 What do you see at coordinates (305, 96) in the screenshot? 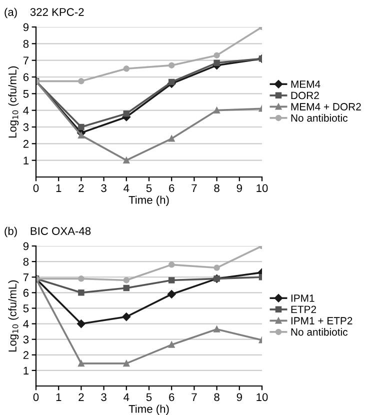
I see `legend-label: DOR2` at bounding box center [305, 96].